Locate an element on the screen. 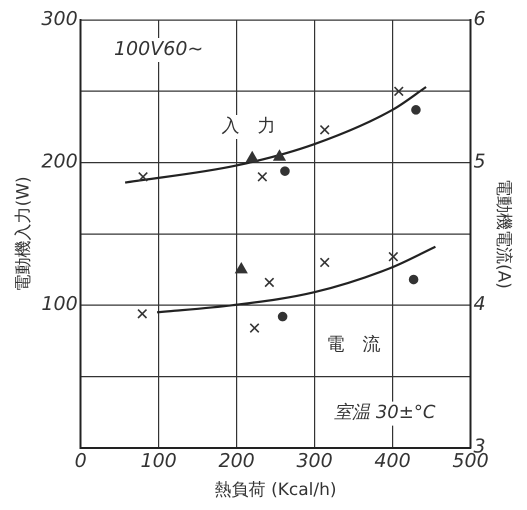 The width and height of the screenshot is (527, 510). y-tick-label: 300 is located at coordinates (59, 19).